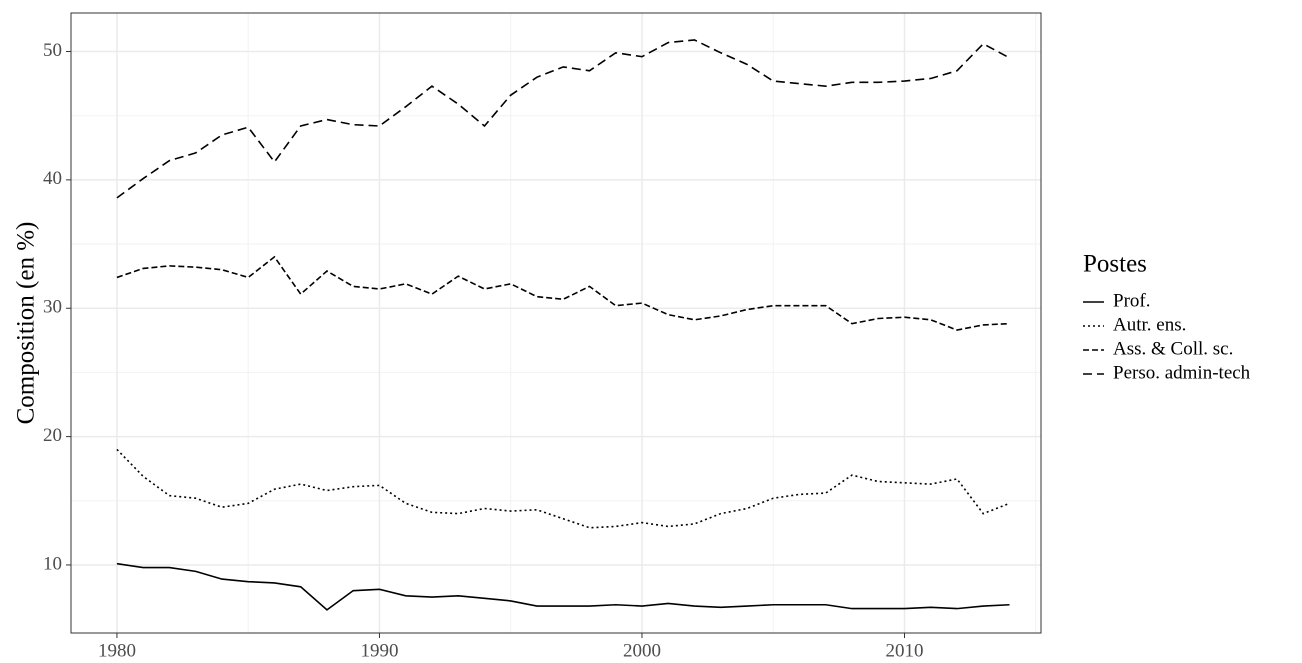 This screenshot has height=663, width=1302. I want to click on y-tick-label: 50, so click(52, 50).